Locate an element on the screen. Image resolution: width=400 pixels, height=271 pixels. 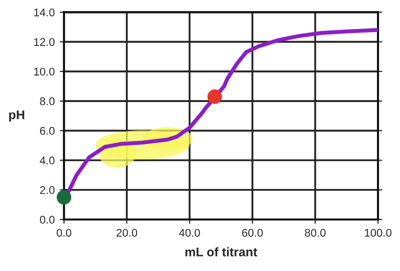
x-tick-label: 40.0 is located at coordinates (189, 232).